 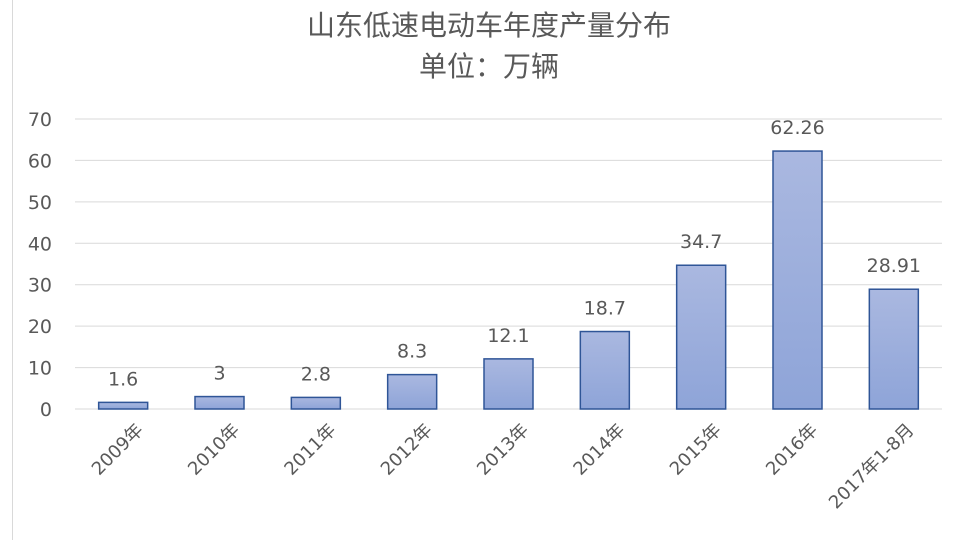 I want to click on y-tick-label: 70, so click(x=40, y=120).